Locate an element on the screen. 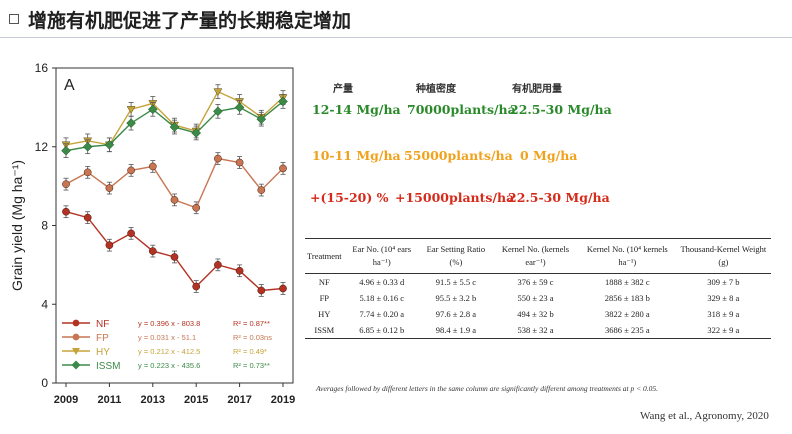  x-tick-label: 2017 is located at coordinates (239, 400).